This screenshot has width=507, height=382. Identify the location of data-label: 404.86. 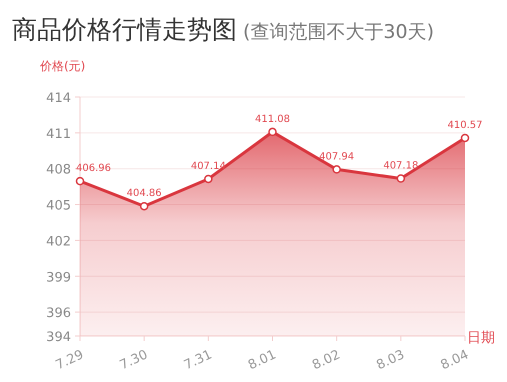
(144, 194).